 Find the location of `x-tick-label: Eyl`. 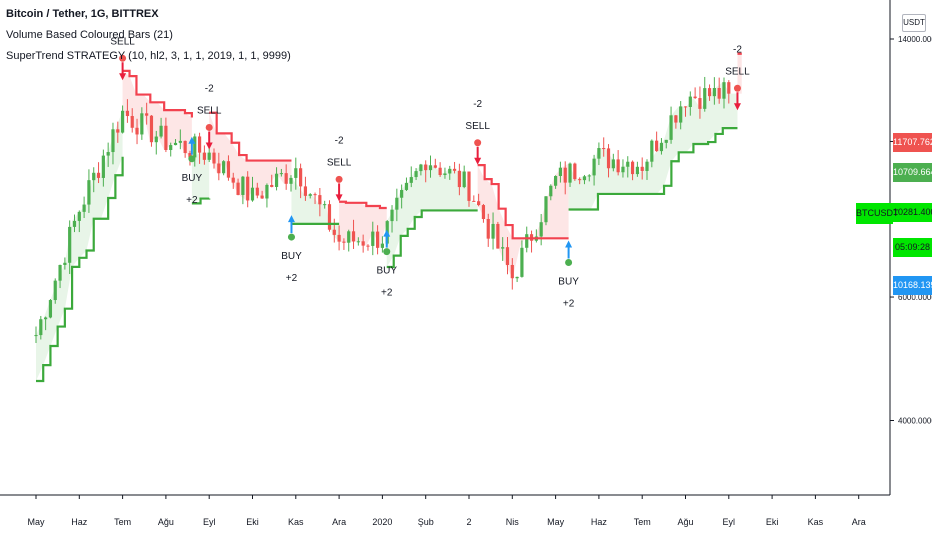

x-tick-label: Eyl is located at coordinates (729, 522).